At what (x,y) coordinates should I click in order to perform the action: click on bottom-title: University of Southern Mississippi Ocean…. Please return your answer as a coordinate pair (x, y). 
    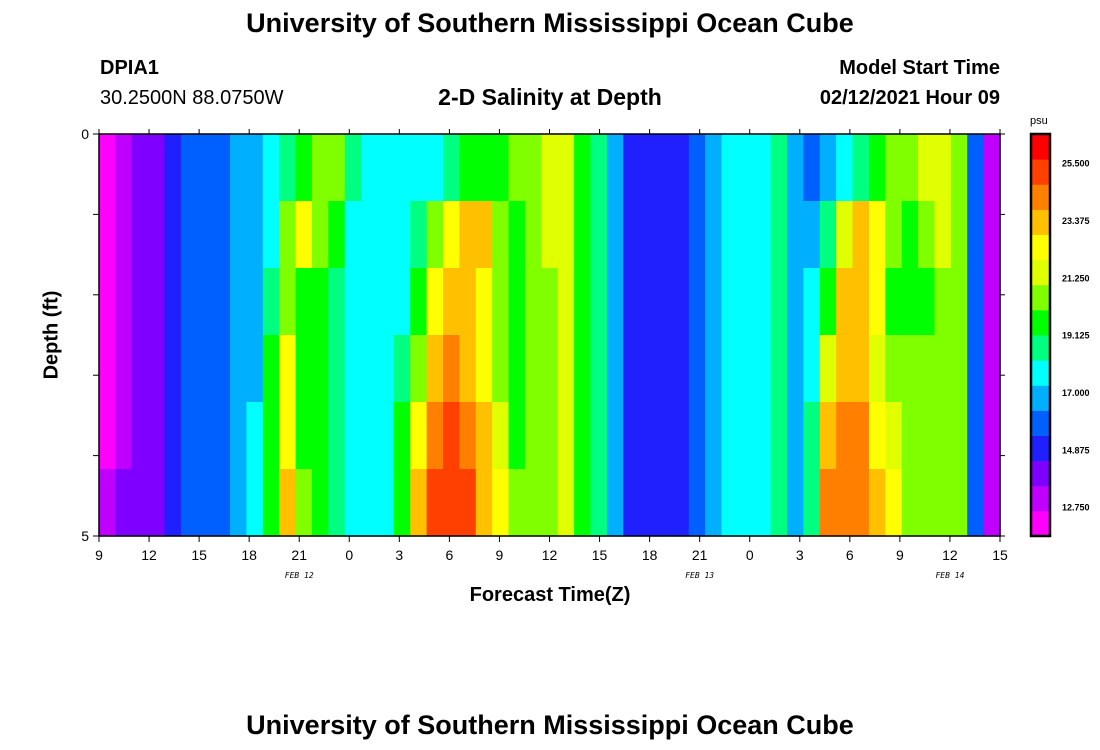
    Looking at the image, I should click on (550, 725).